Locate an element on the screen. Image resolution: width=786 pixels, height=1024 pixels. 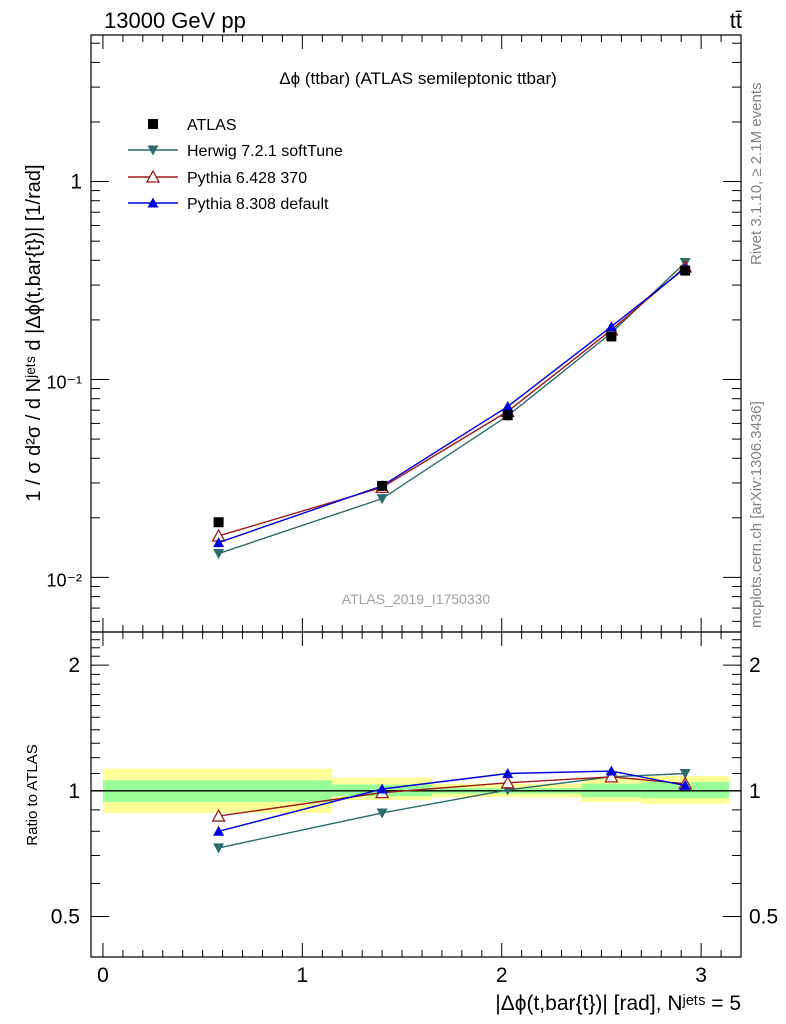
ratio-tick-label-right-2: 2 is located at coordinates (755, 665).